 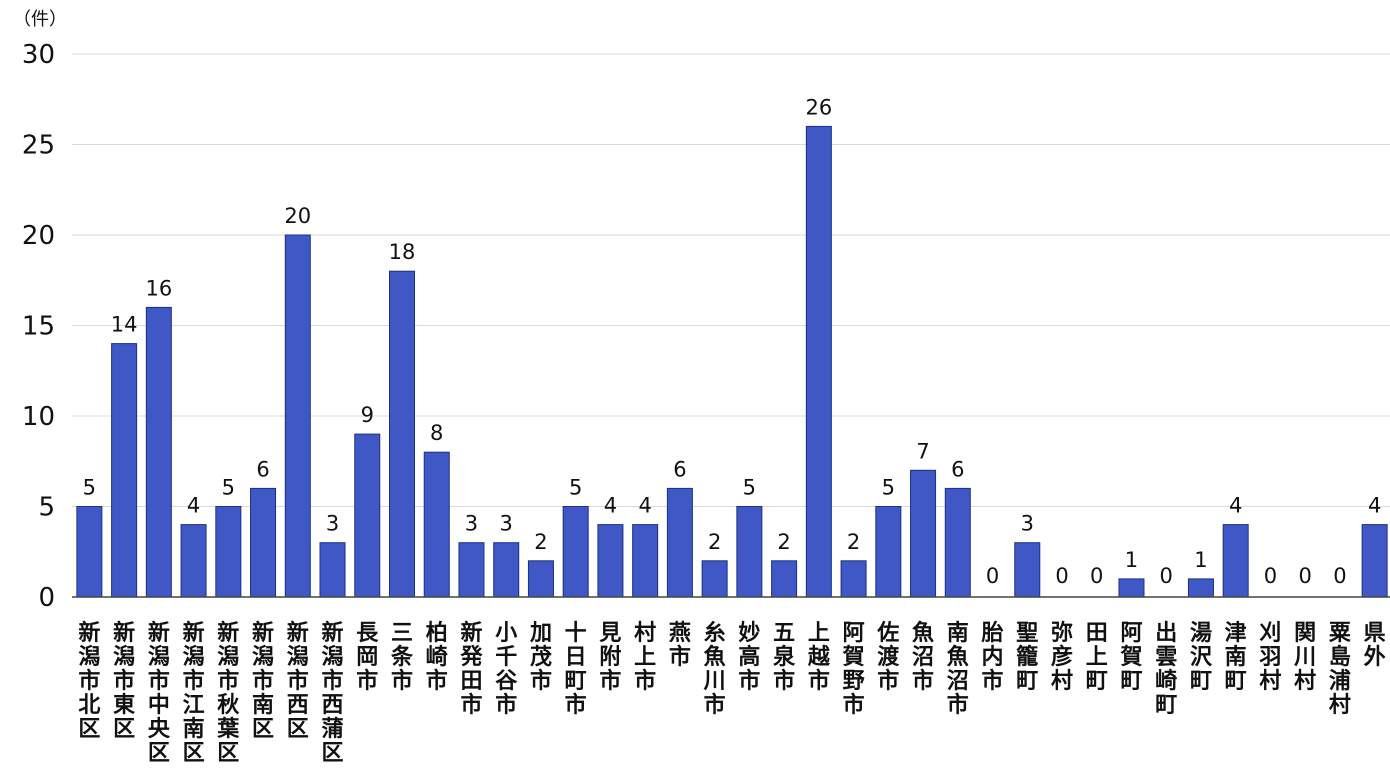 I want to click on category-label-char: 粟, so click(x=1340, y=633).